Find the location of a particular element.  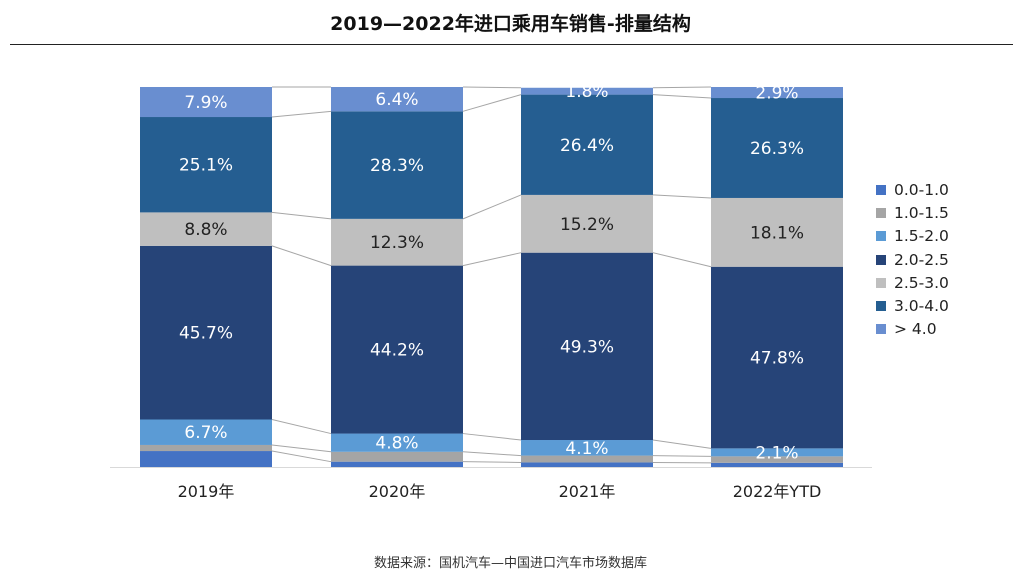

legend-label: 2.0-2.5 is located at coordinates (921, 259).